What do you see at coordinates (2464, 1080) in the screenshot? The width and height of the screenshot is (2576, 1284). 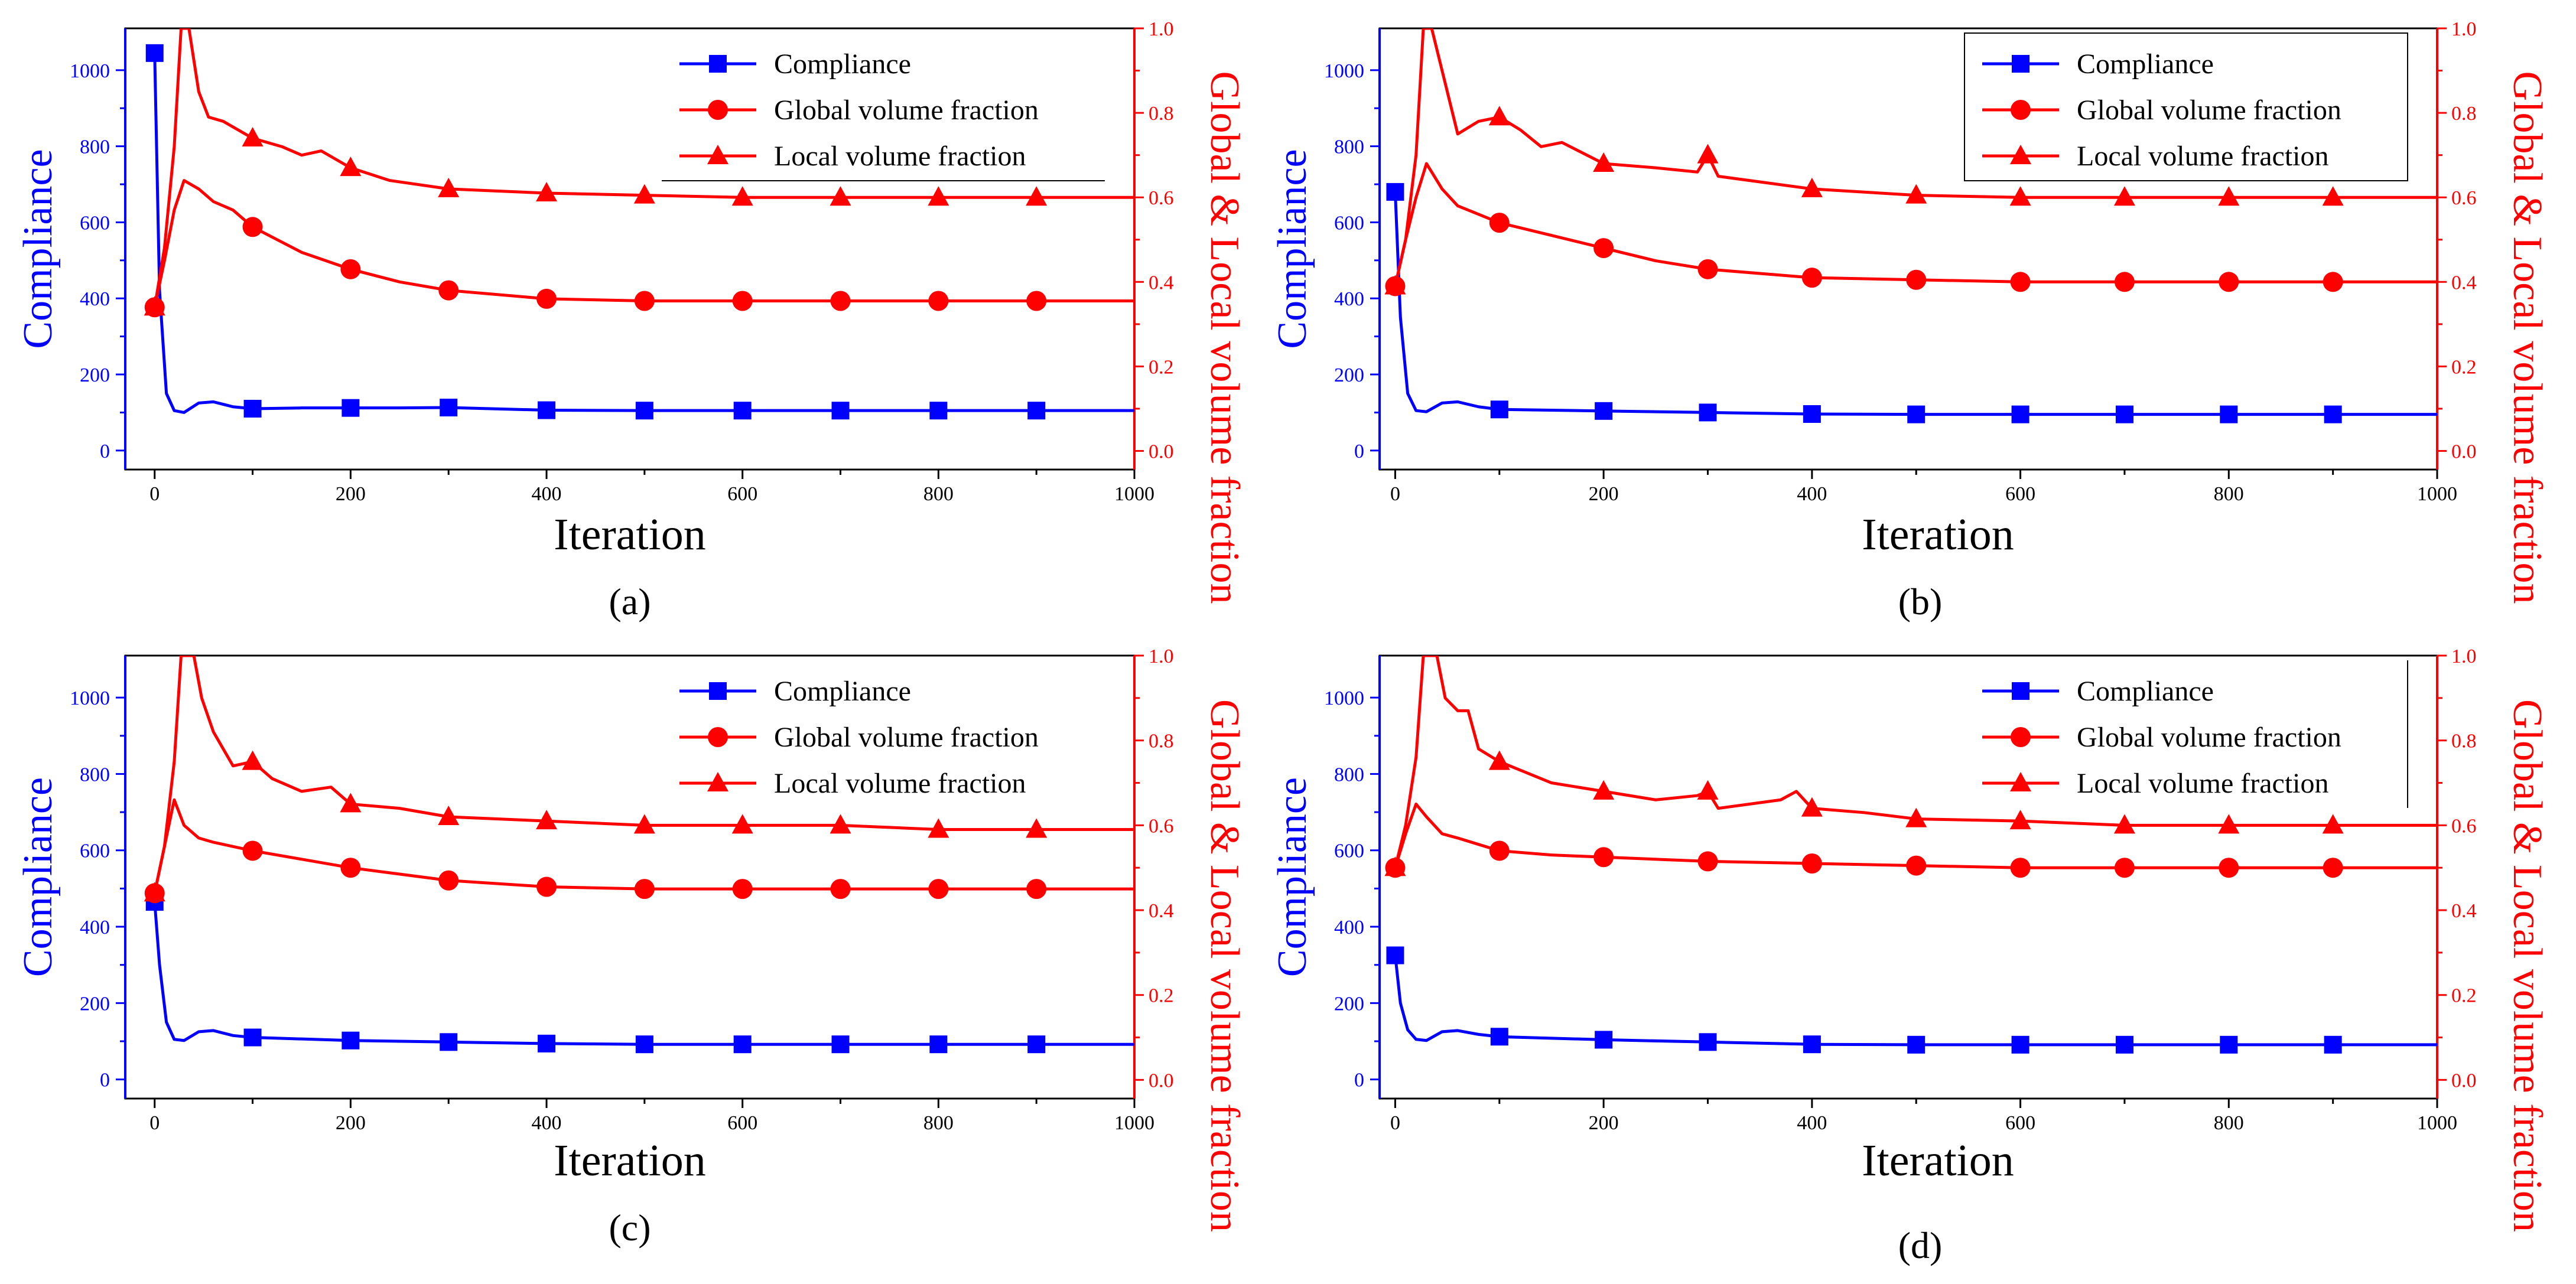 I see `y-right-tick-label: 0.0` at bounding box center [2464, 1080].